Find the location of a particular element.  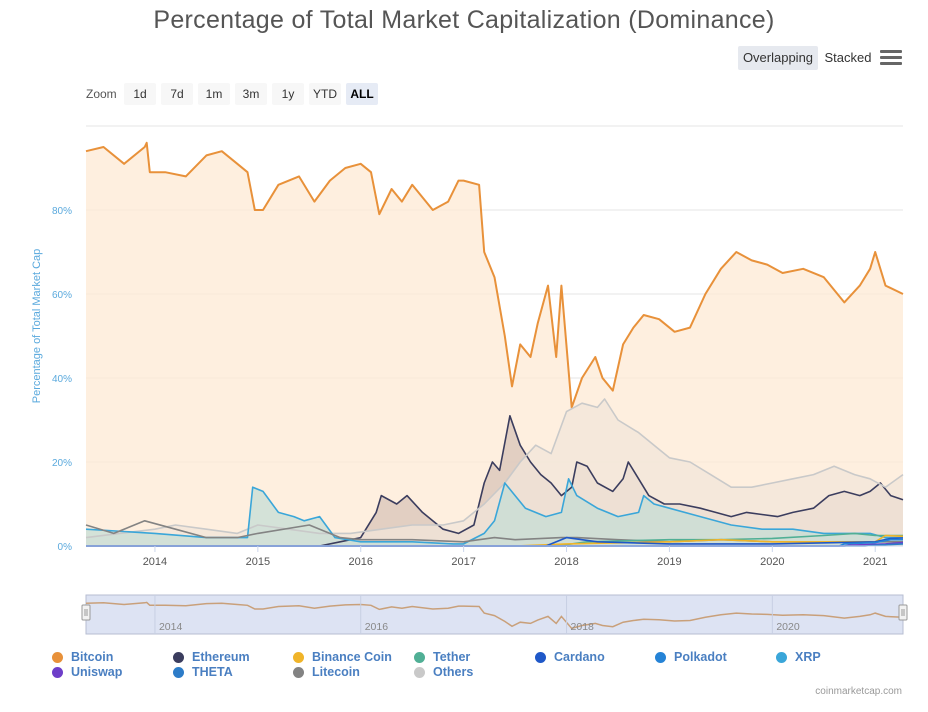

series-line-xrp is located at coordinates (494, 511).